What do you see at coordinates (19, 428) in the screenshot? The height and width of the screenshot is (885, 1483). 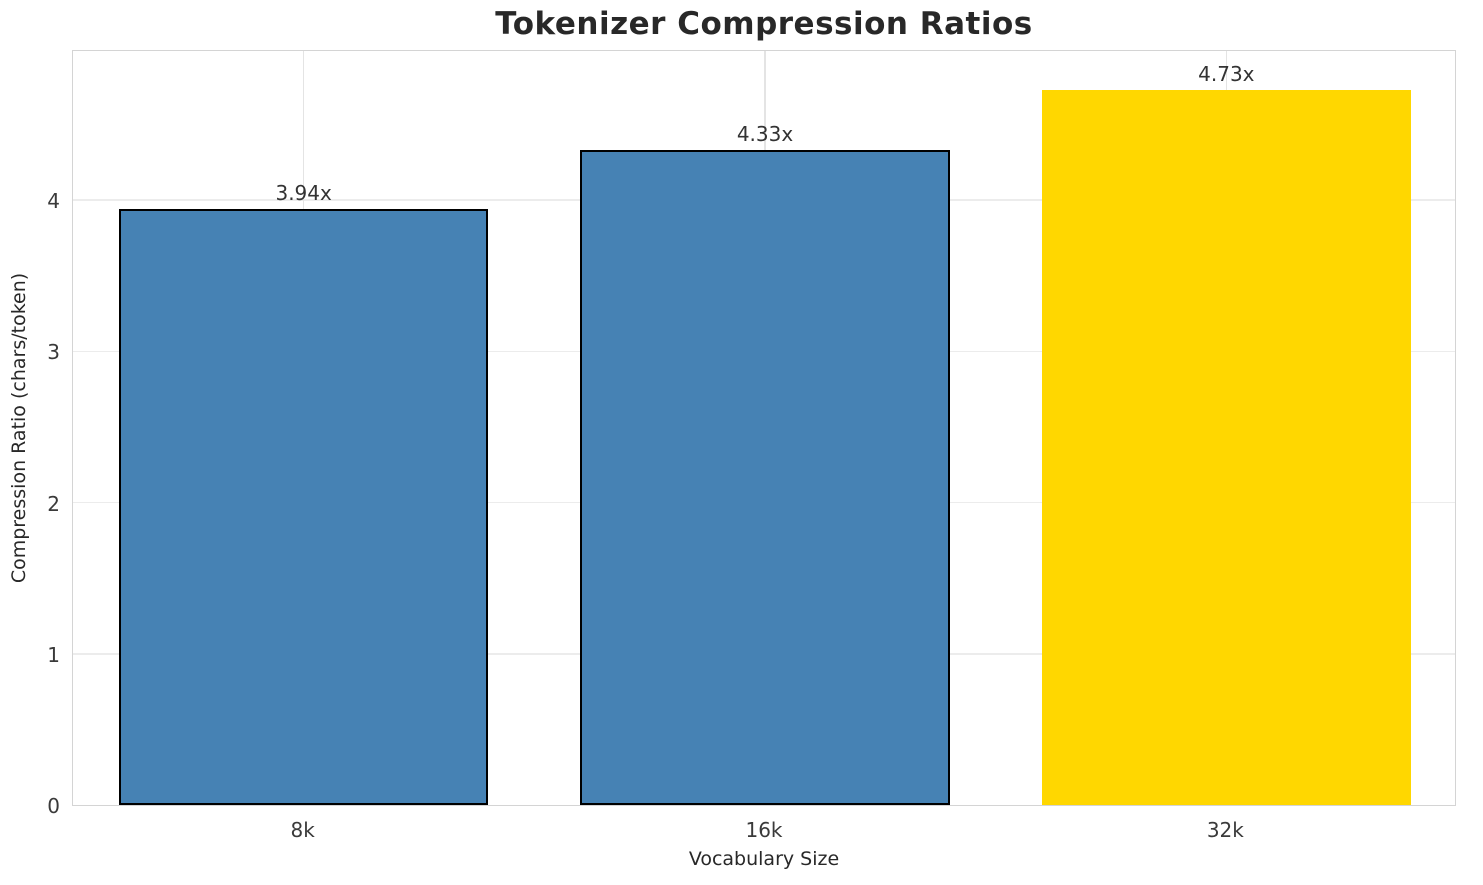 I see `y-axis-label: Compression Ratio (chars/token)` at bounding box center [19, 428].